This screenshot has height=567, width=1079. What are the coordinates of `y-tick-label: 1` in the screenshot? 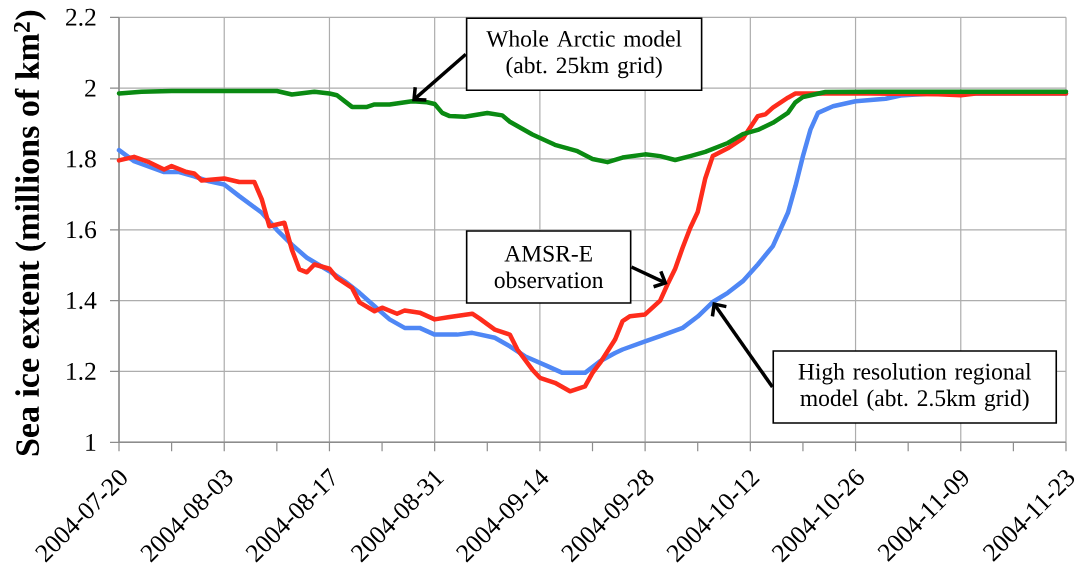 It's located at (91, 442).